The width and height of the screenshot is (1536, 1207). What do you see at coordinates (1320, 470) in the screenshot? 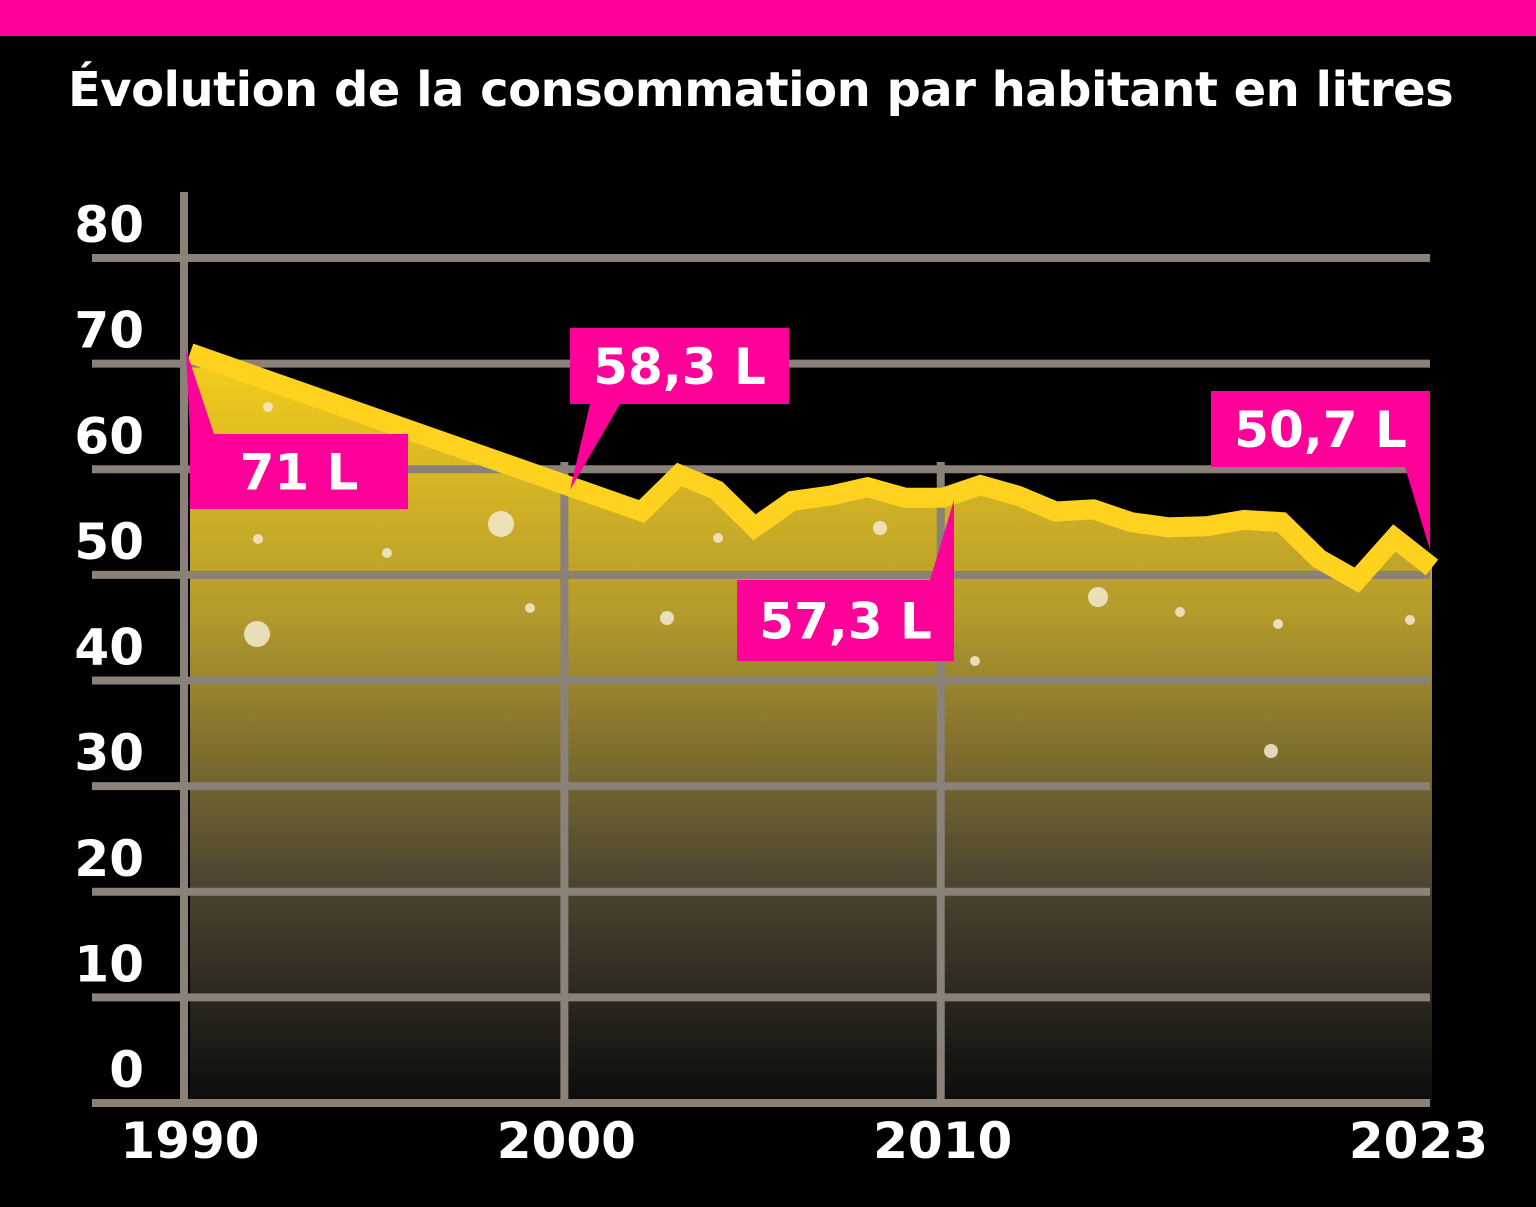
I see `callout: 50,7 L` at bounding box center [1320, 470].